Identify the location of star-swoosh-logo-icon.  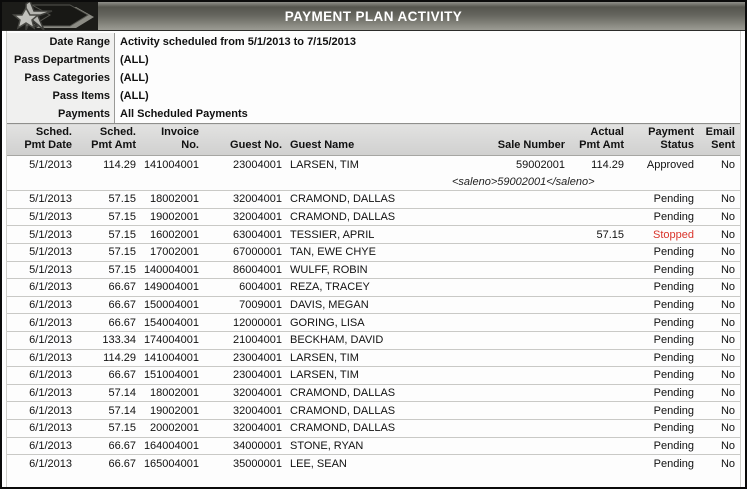
(50, 16).